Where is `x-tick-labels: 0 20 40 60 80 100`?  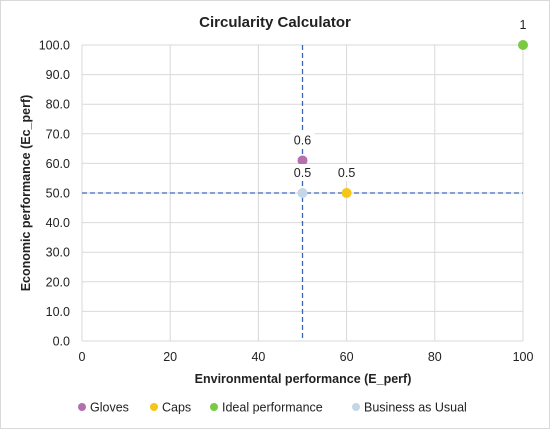
x-tick-labels: 0 20 40 60 80 100 is located at coordinates (306, 357).